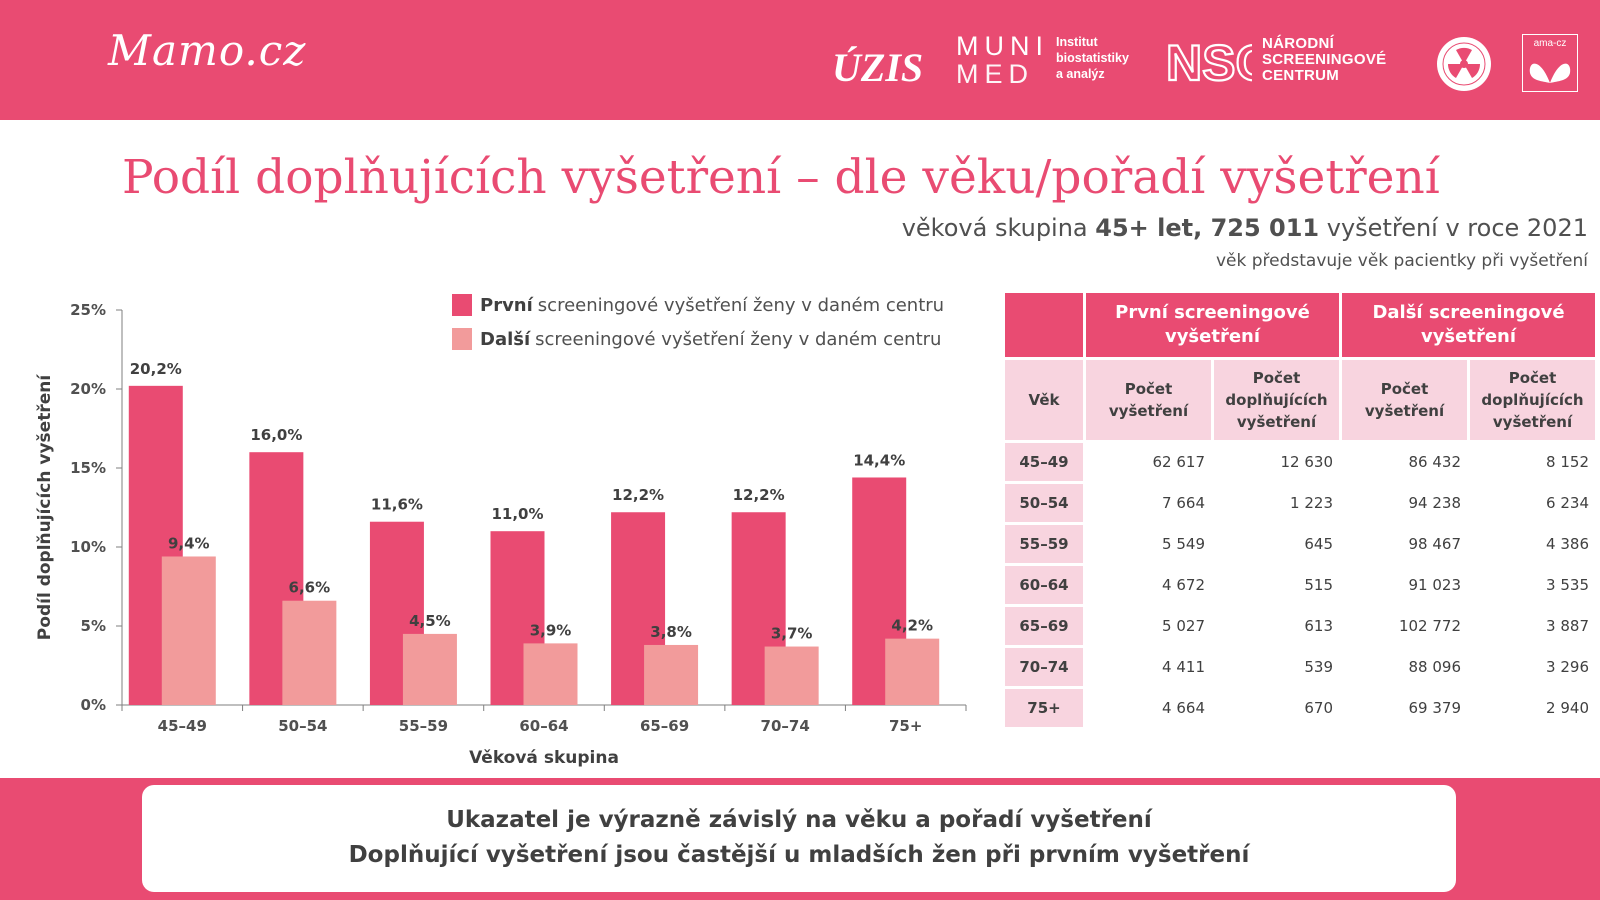 The width and height of the screenshot is (1600, 900). I want to click on row-age: 50–54, so click(1044, 503).